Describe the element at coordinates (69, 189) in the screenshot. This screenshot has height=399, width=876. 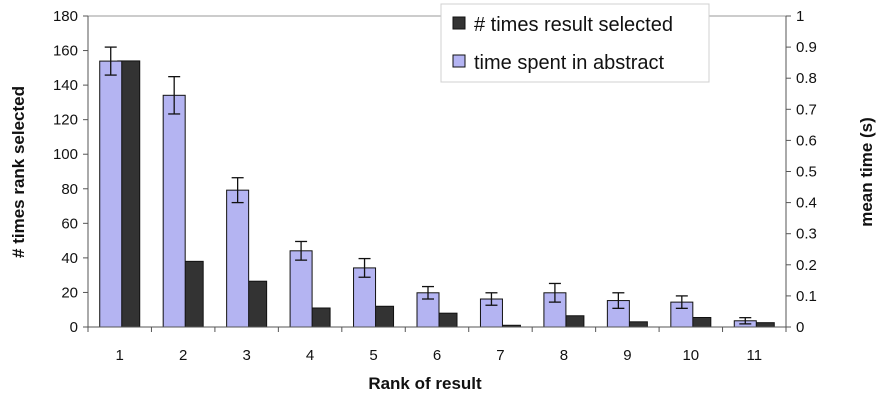
I see `y-tick-label: 80` at that location.